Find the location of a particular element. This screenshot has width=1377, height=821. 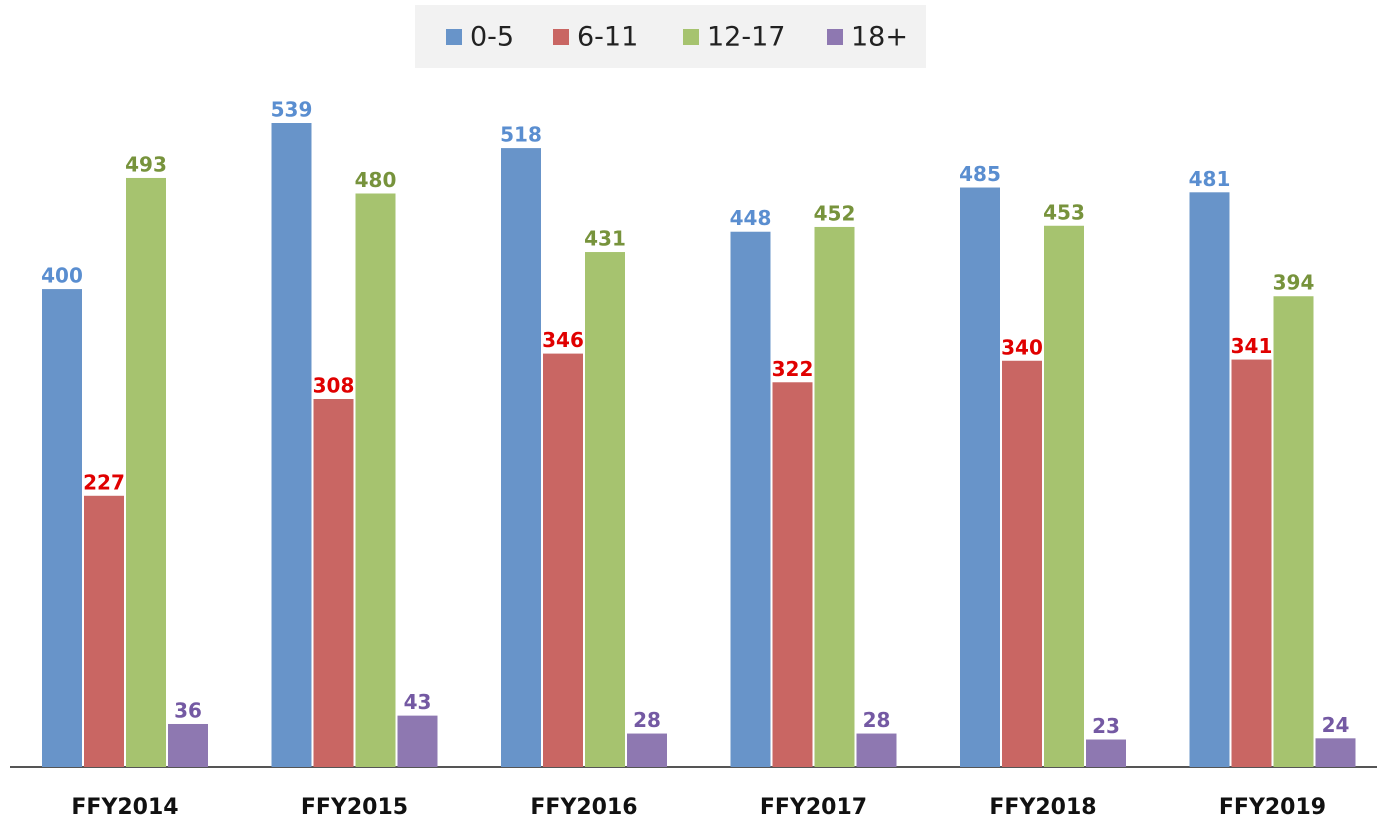

value-label: 452 is located at coordinates (835, 213).